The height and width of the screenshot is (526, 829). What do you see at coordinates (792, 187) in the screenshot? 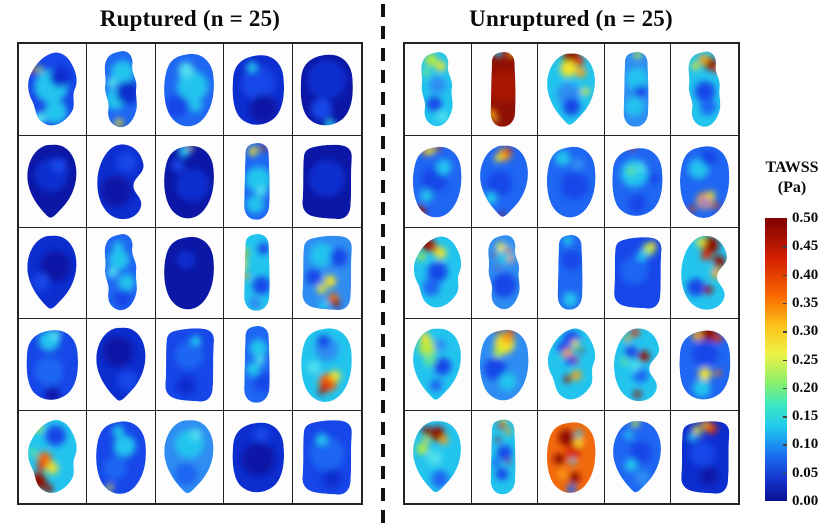
I see `colorbar-title-line2: (Pa)` at bounding box center [792, 187].